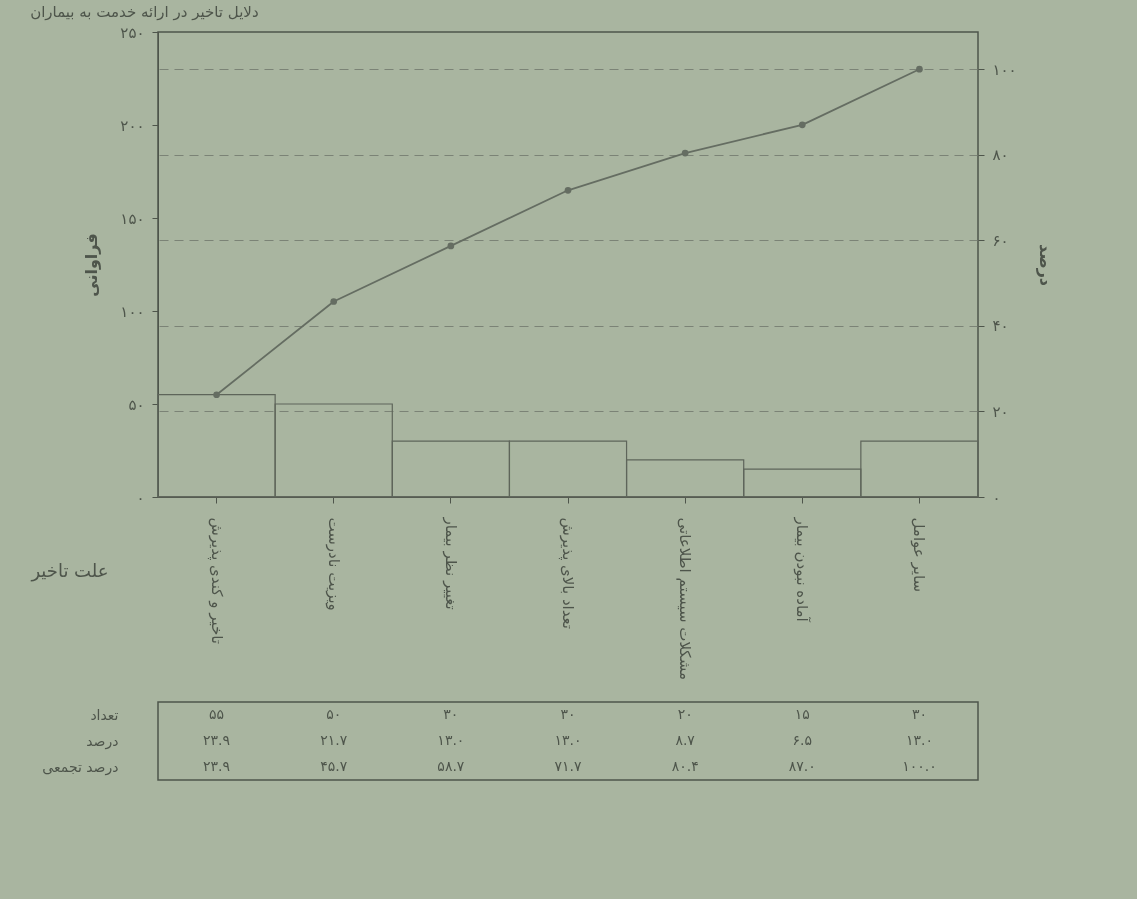 This screenshot has height=899, width=1137. What do you see at coordinates (685, 740) in the screenshot?
I see `text: ۸.۷` at bounding box center [685, 740].